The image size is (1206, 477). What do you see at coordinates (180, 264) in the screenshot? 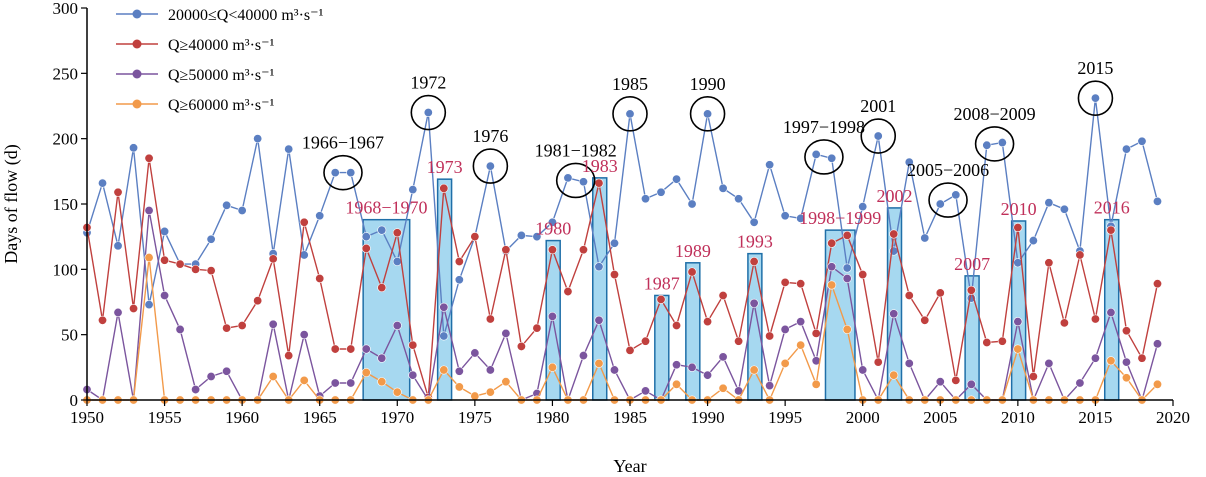
I see `series-1-point-1956` at bounding box center [180, 264].